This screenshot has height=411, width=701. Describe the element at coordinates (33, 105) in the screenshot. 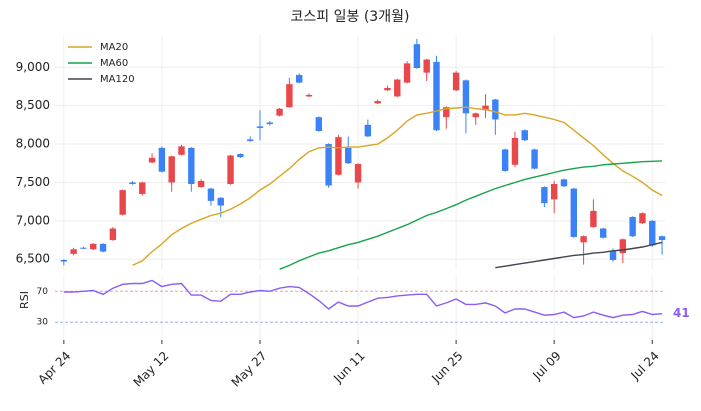

I see `y-tick-label: 8,500` at that location.